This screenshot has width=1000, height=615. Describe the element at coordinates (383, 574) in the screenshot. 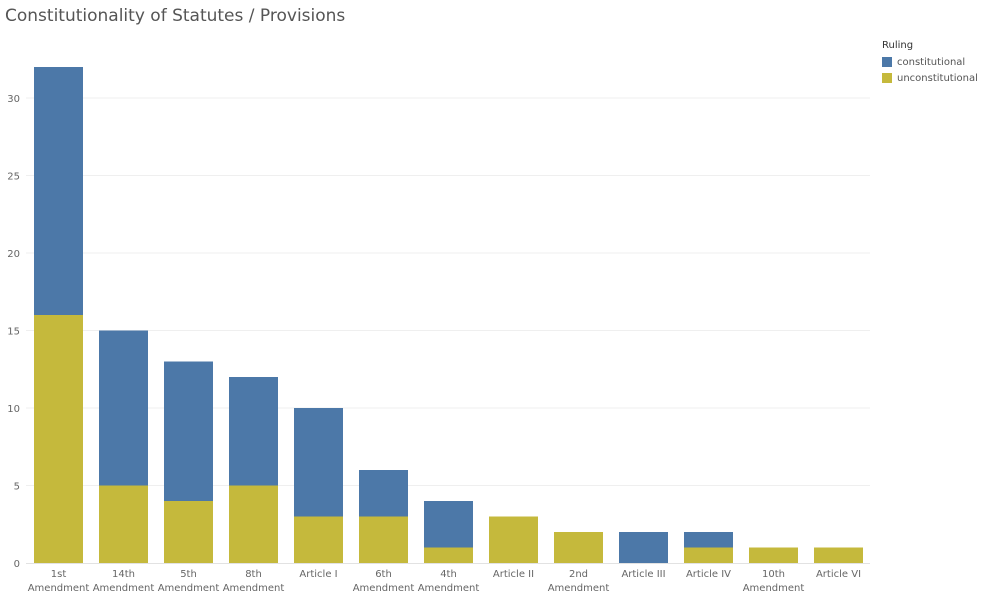

I see `x-tick-label-5-0: 6th` at that location.